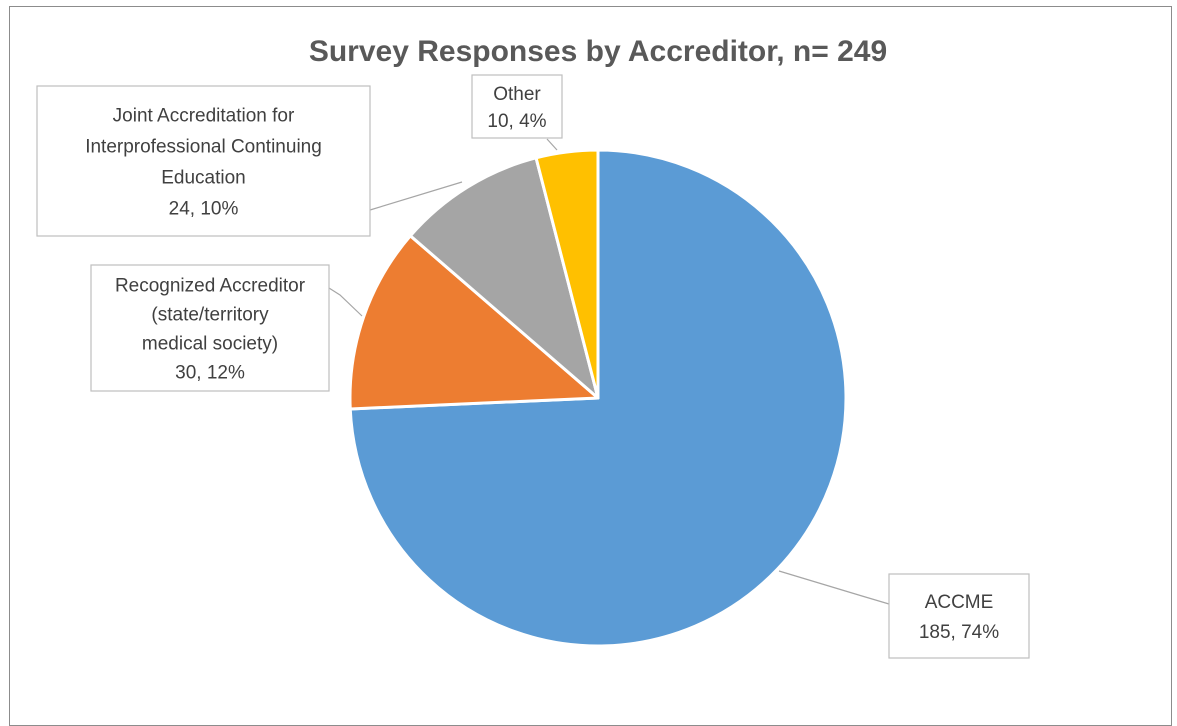  What do you see at coordinates (567, 274) in the screenshot?
I see `pie-slice-other` at bounding box center [567, 274].